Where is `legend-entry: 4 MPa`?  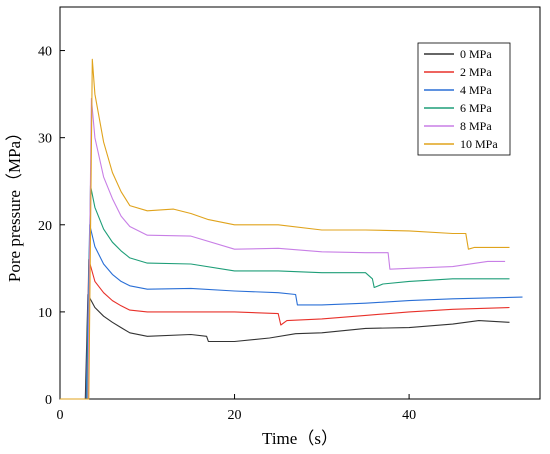
legend-entry: 4 MPa is located at coordinates (476, 90).